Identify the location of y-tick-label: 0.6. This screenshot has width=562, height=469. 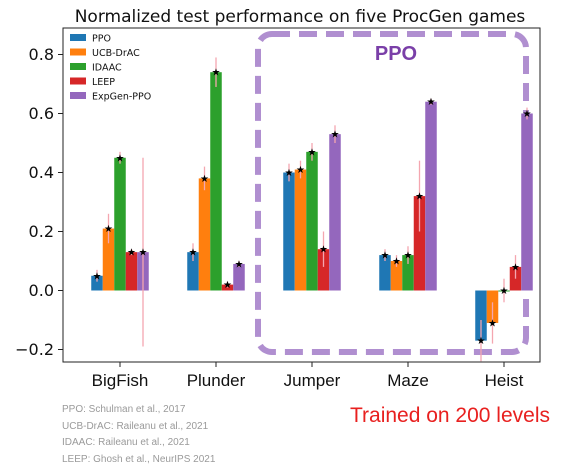
(41, 113).